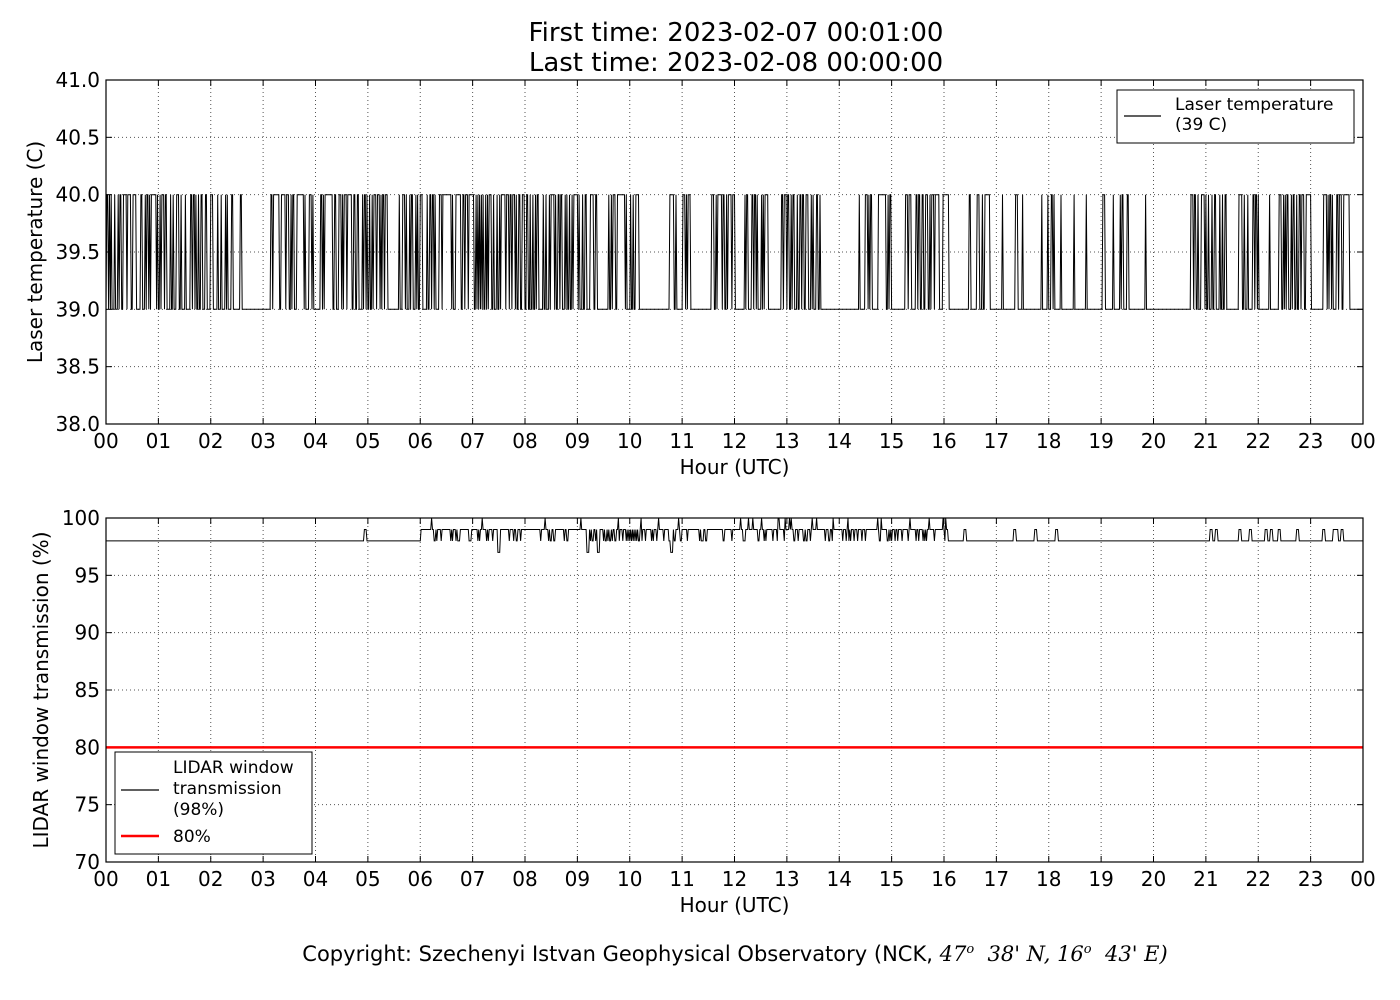 The width and height of the screenshot is (1400, 1000). Describe the element at coordinates (77, 137) in the screenshot. I see `top-ytick-label: 40.5` at that location.